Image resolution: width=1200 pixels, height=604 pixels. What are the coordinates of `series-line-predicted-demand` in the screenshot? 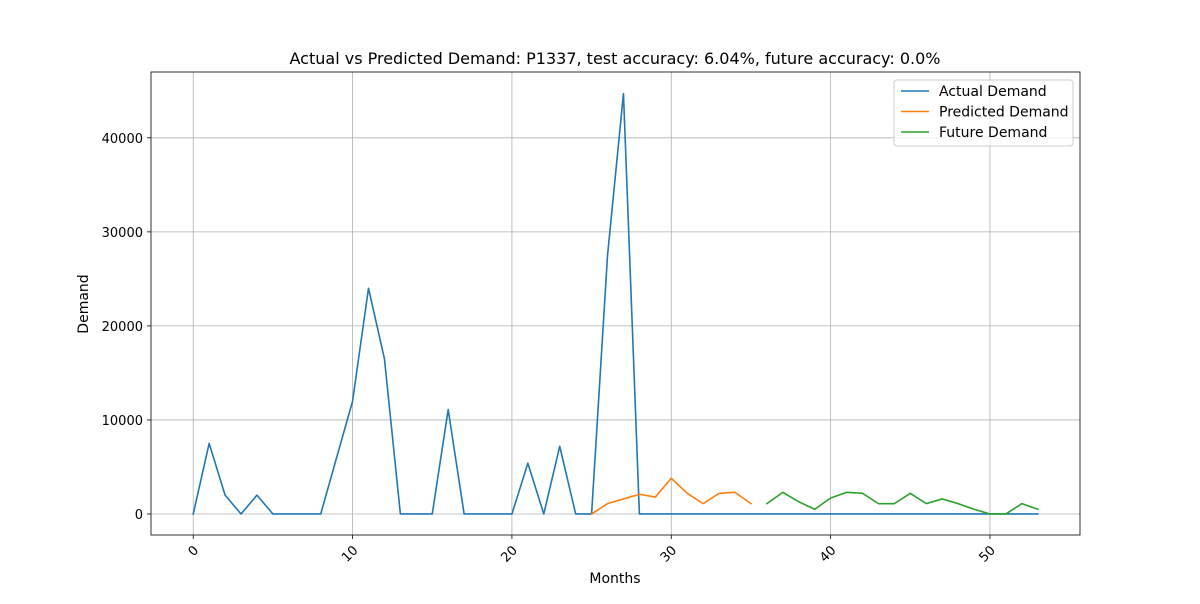 It's located at (671, 496).